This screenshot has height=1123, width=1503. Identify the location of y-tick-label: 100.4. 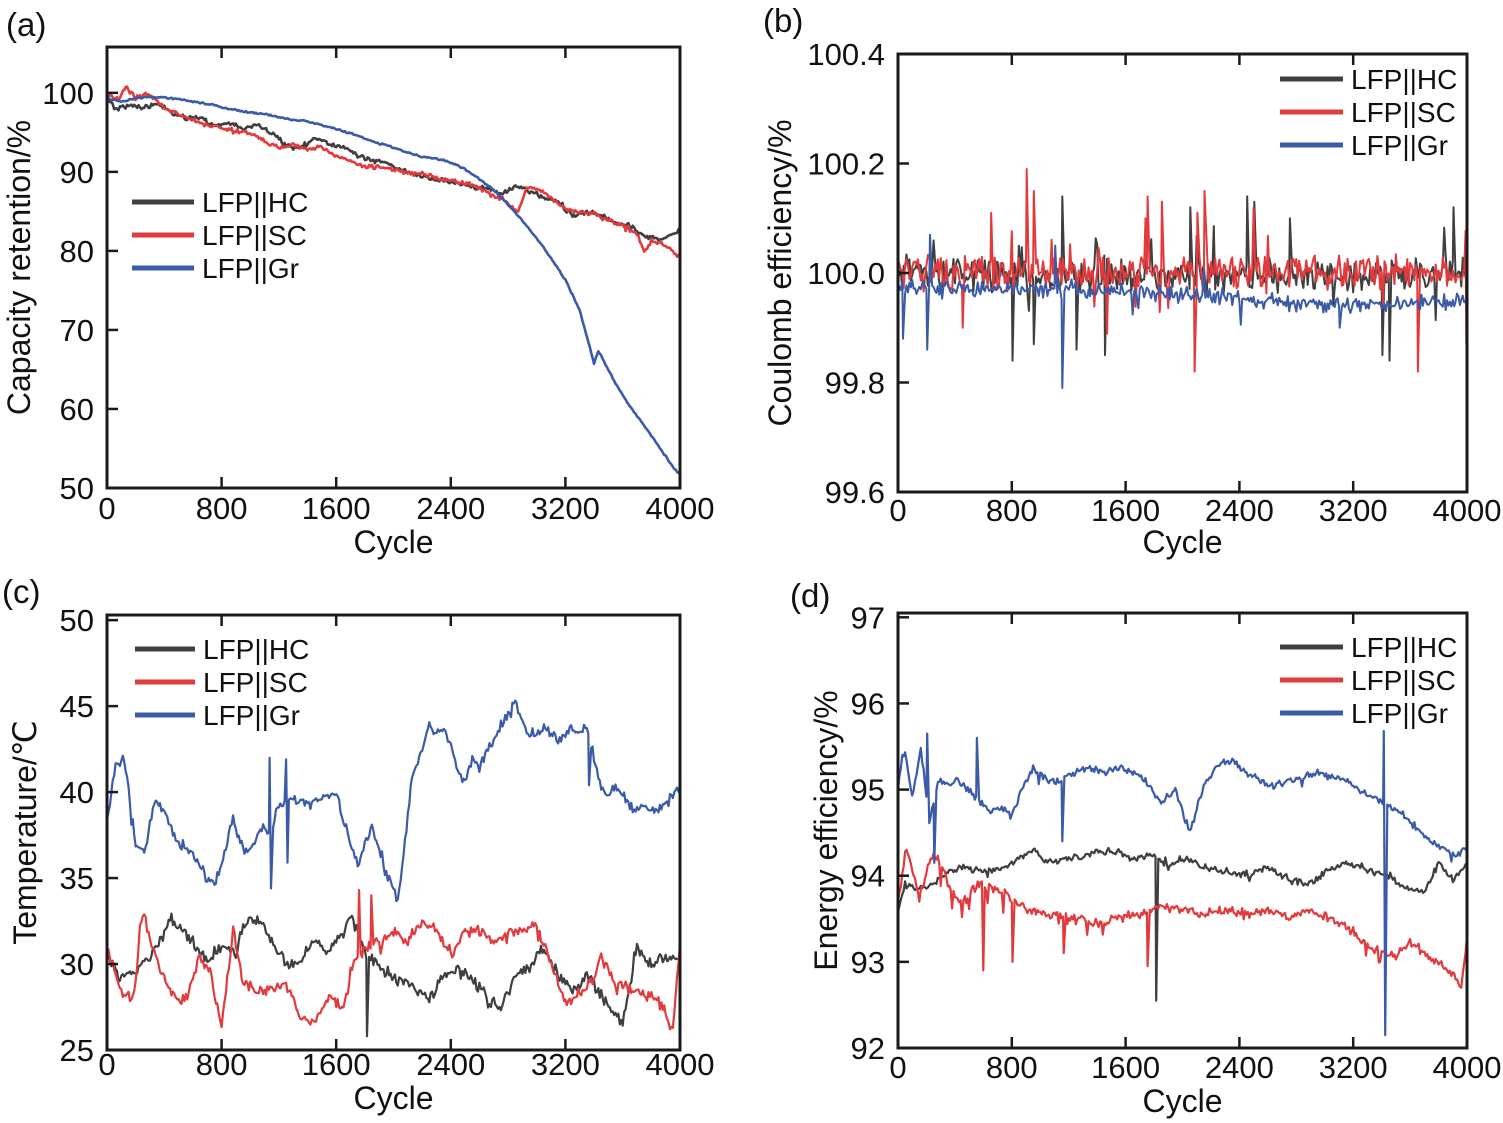
(846, 54).